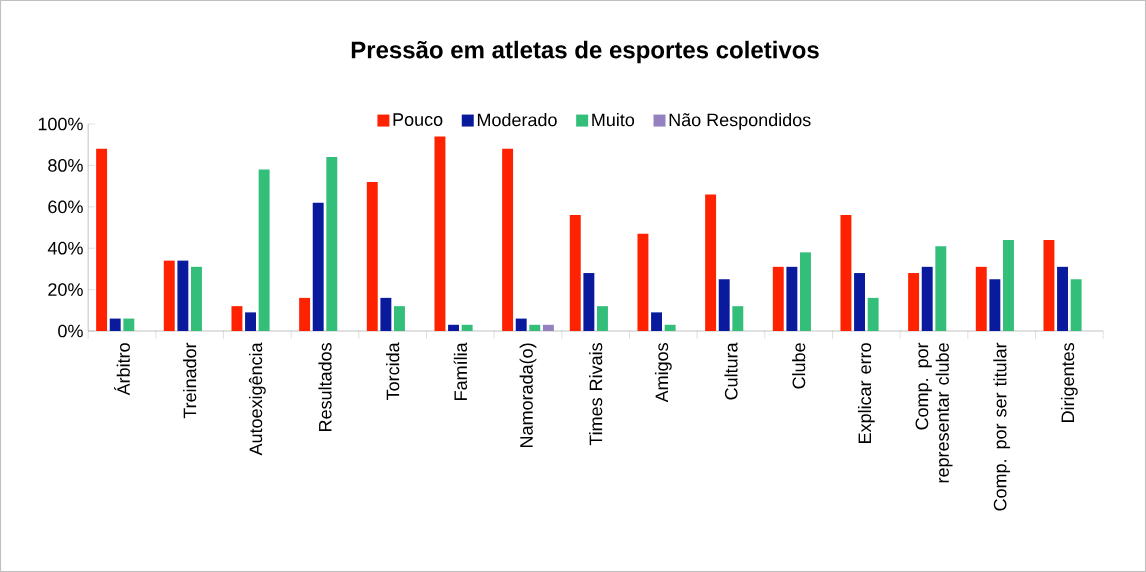 This screenshot has width=1146, height=572. What do you see at coordinates (257, 399) in the screenshot?
I see `x-tick-label: Autoexigência` at bounding box center [257, 399].